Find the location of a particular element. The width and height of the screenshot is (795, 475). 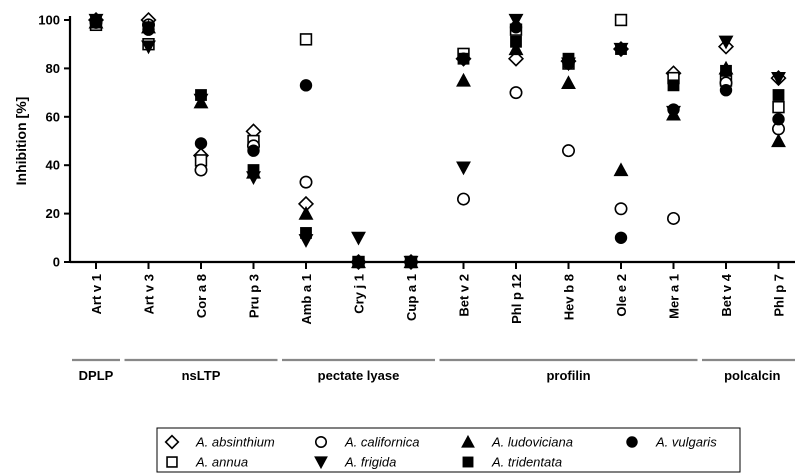

category-groups: DPLP nsLTP pectate lyase profilin polcalcin is located at coordinates (433, 370).